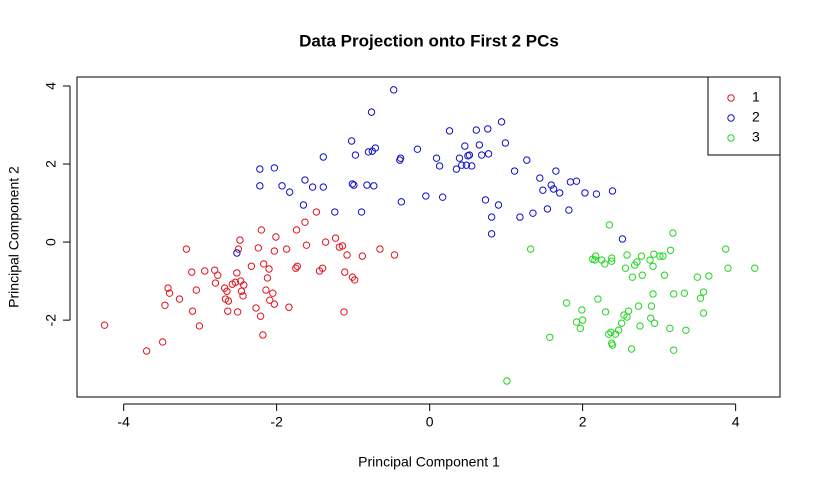  Describe the element at coordinates (51, 320) in the screenshot. I see `y-tick-label: -2` at that location.